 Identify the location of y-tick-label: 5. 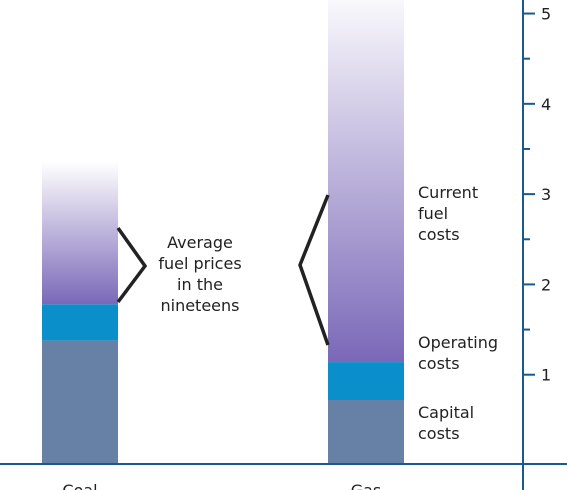
(546, 14).